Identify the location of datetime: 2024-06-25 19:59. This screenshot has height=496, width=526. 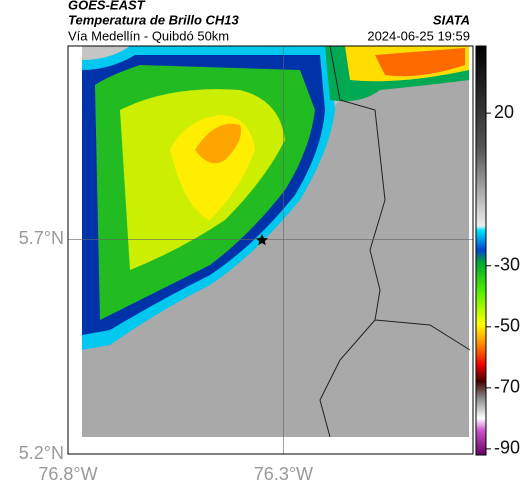
(418, 35).